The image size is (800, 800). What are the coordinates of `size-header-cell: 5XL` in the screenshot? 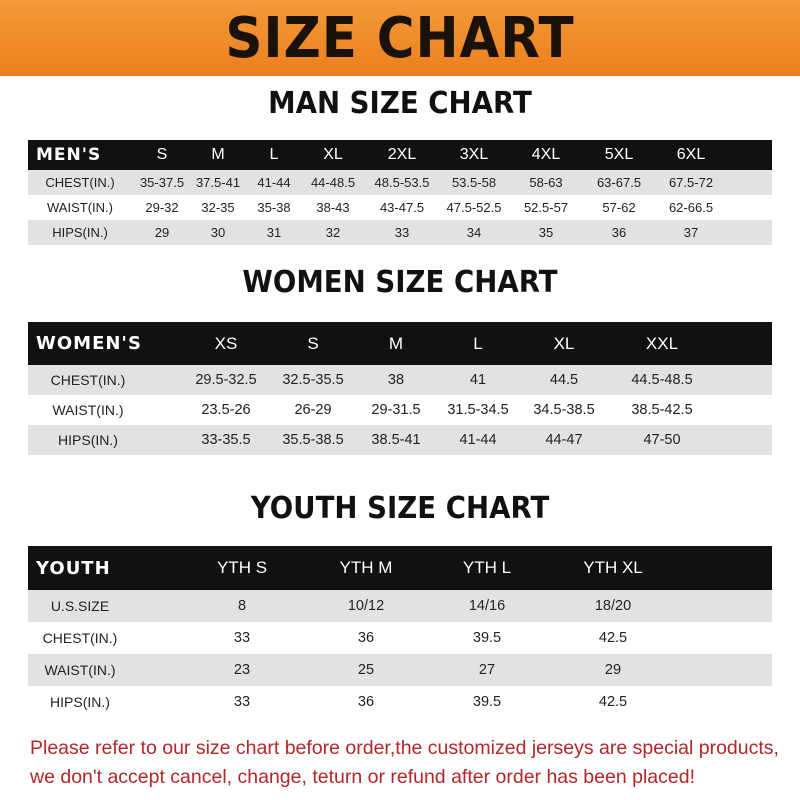 It's located at (619, 154).